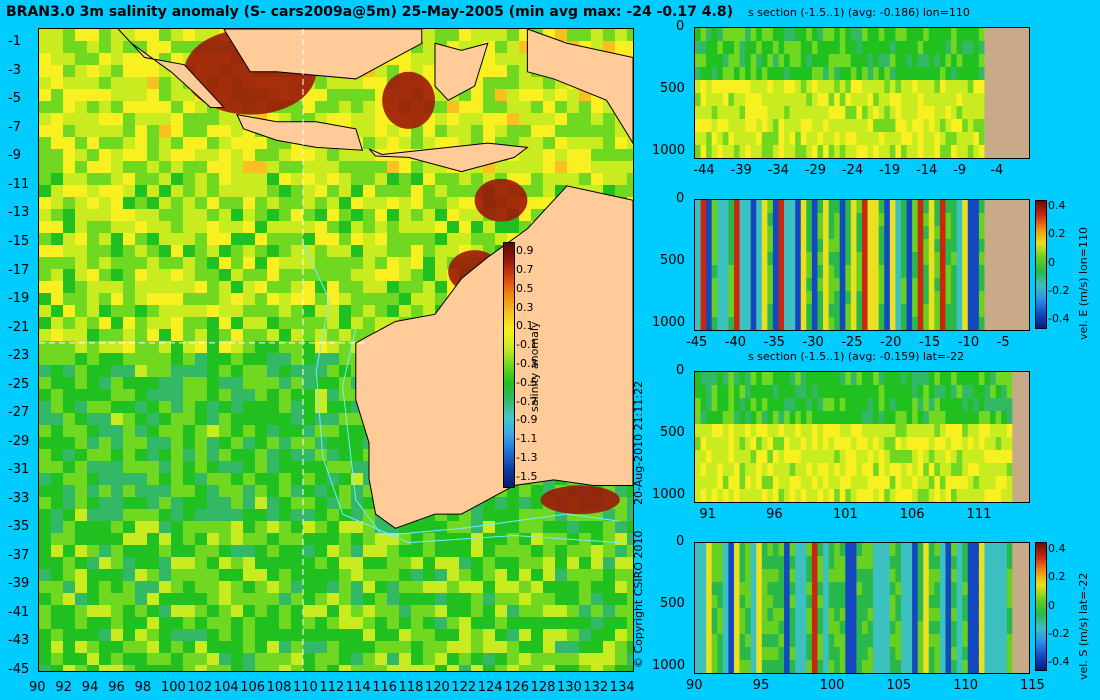  Describe the element at coordinates (411, 687) in the screenshot. I see `map-x-tick-label: 118` at that location.